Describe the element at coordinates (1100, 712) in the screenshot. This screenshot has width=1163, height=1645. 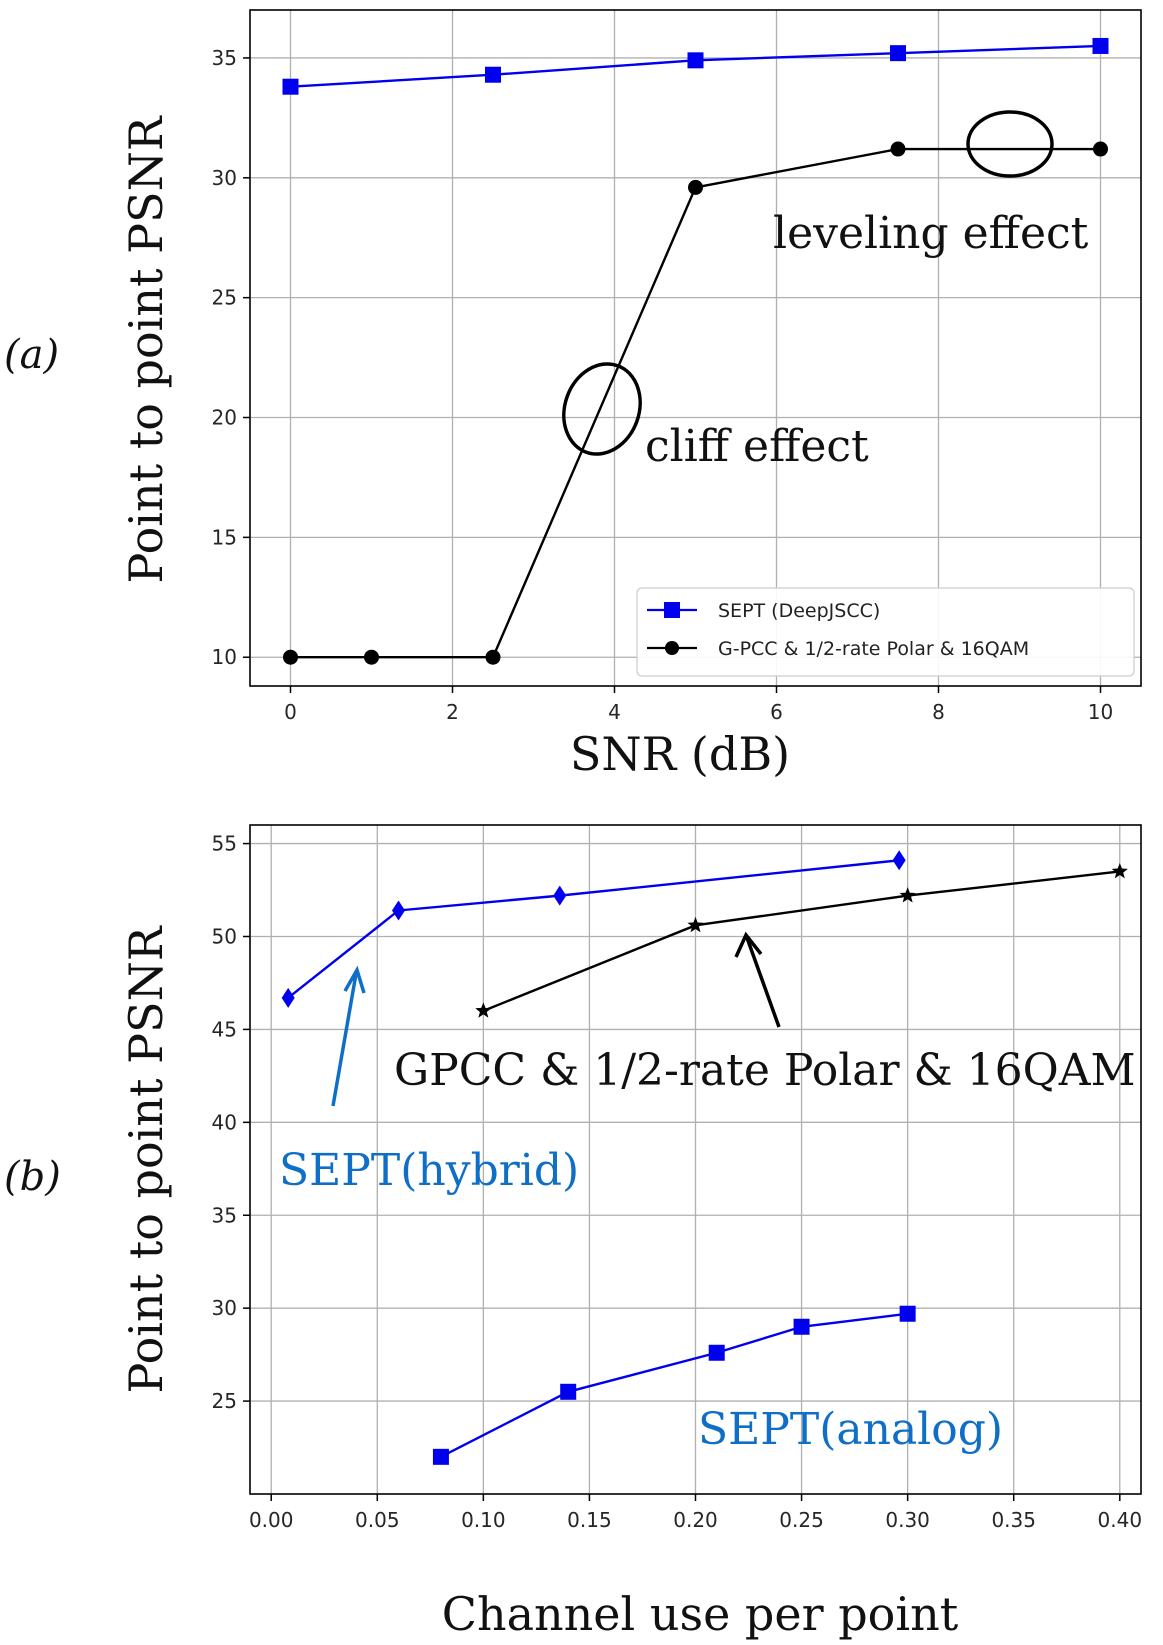
I see `x-tick-label: 10` at that location.